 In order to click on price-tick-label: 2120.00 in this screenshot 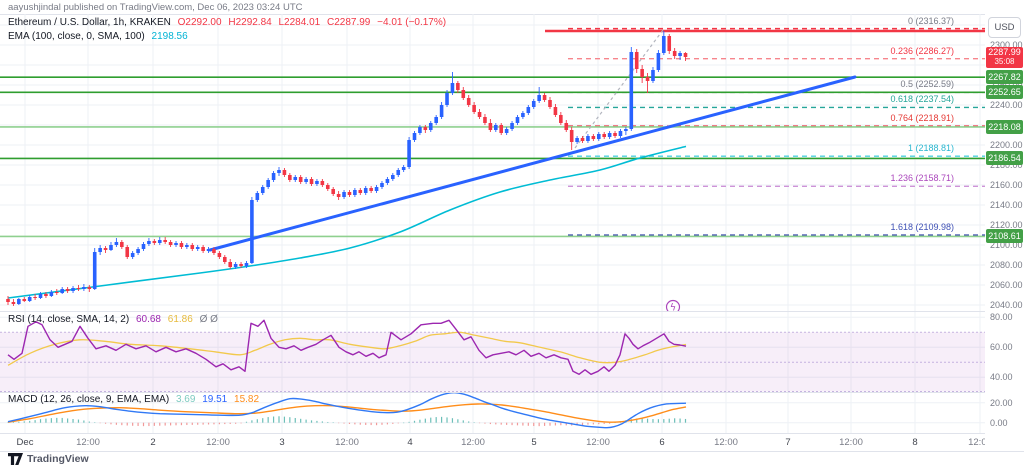, I will do `click(1006, 225)`.